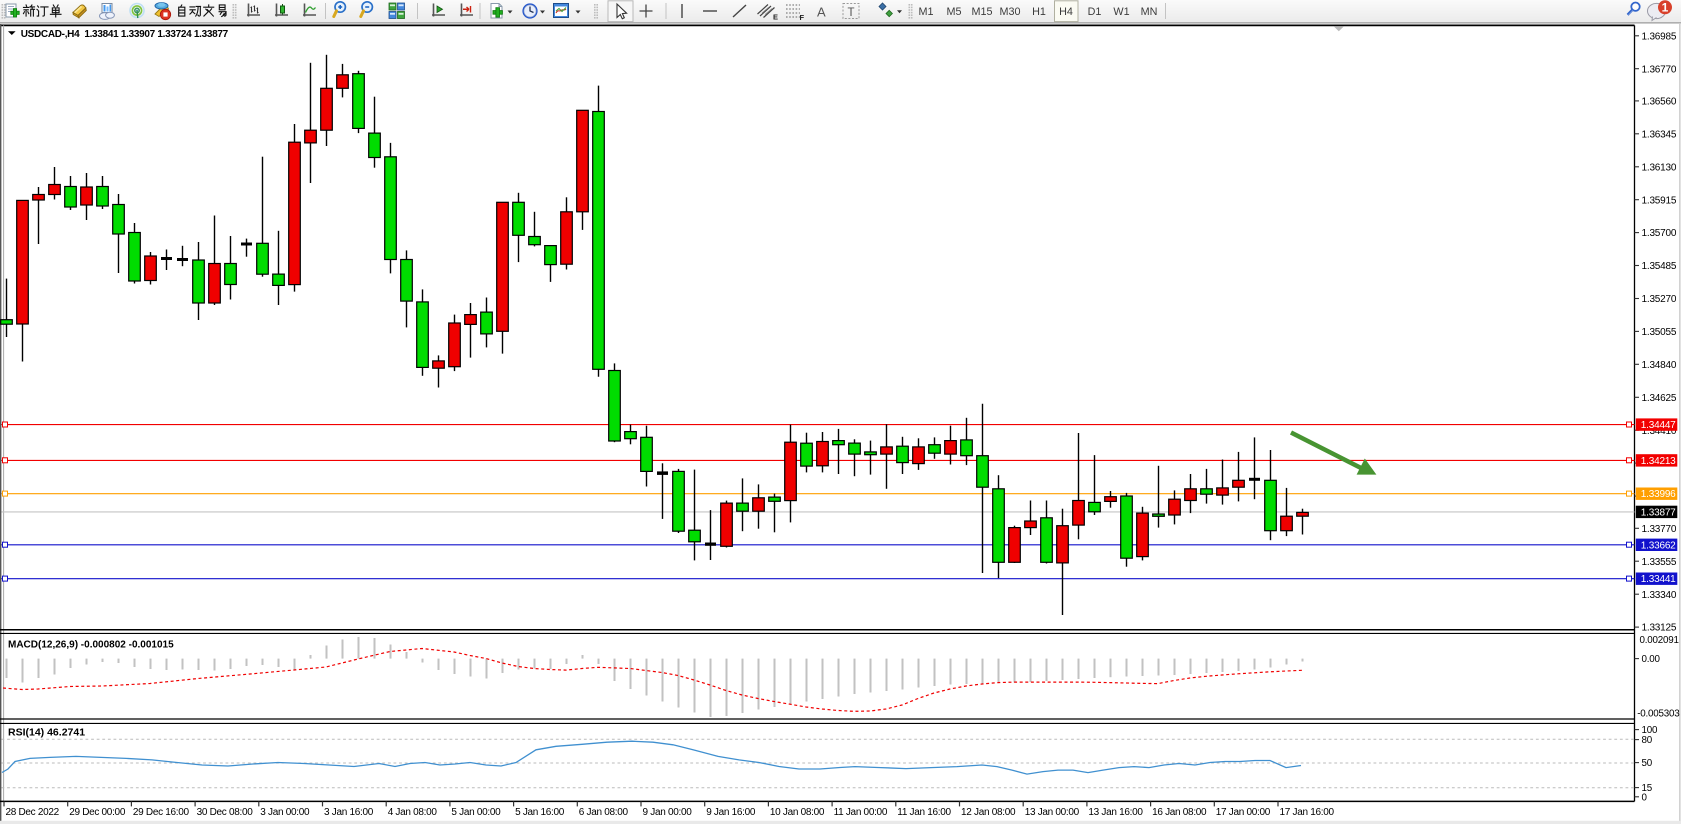 The height and width of the screenshot is (824, 1681). Describe the element at coordinates (668, 812) in the screenshot. I see `svg-text: 9 Jan 00:00` at that location.